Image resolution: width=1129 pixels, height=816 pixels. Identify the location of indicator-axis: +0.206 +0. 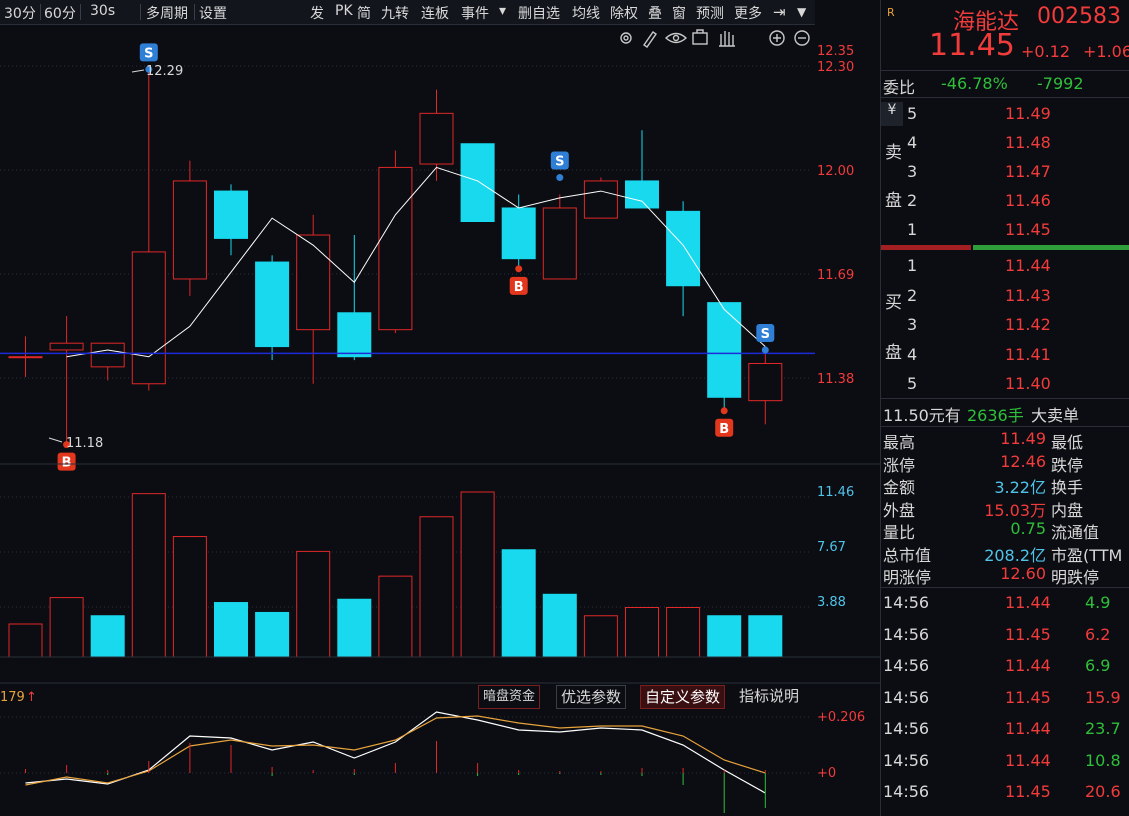
(841, 745).